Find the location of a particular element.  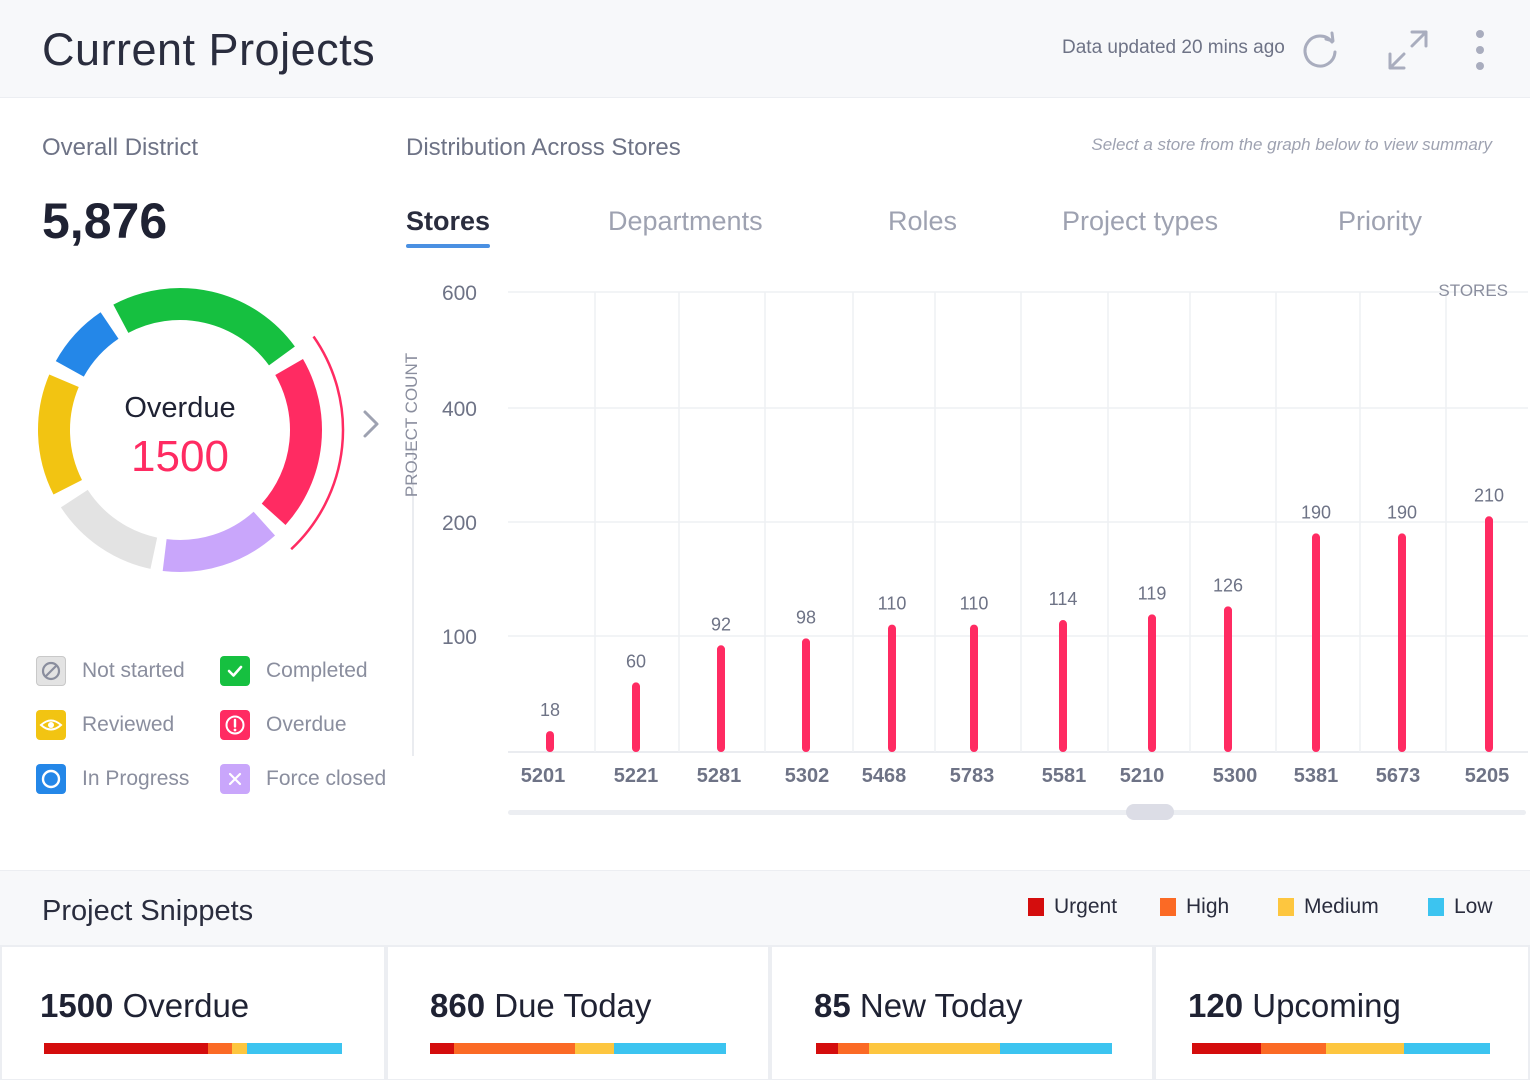

overall-district-label: Overall District is located at coordinates (120, 147).